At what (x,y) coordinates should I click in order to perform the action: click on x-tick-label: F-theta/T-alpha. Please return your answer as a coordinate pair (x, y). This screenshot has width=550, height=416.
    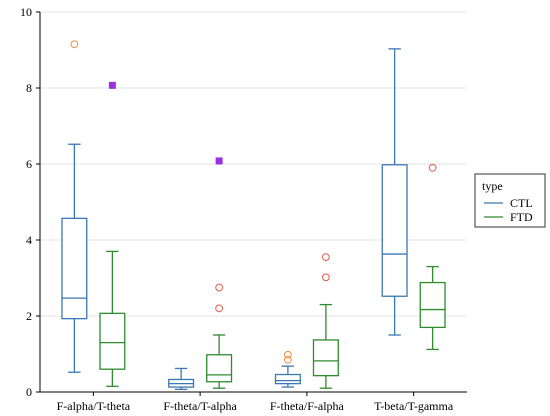
    Looking at the image, I should click on (200, 406).